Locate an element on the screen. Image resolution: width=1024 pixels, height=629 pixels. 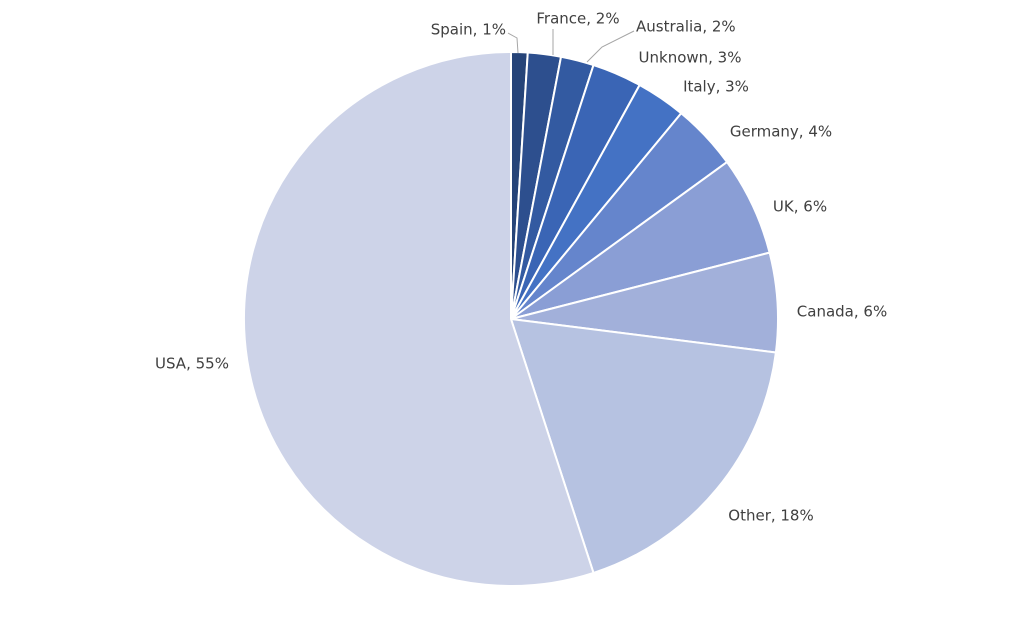
slice-label-australia: Australia, 2% is located at coordinates (686, 27).